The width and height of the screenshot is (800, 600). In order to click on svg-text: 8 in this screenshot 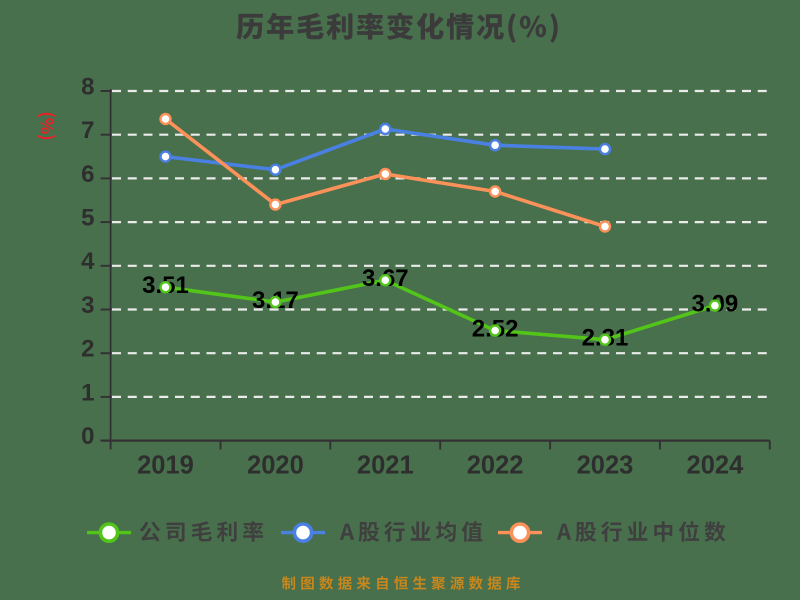, I will do `click(87, 86)`.